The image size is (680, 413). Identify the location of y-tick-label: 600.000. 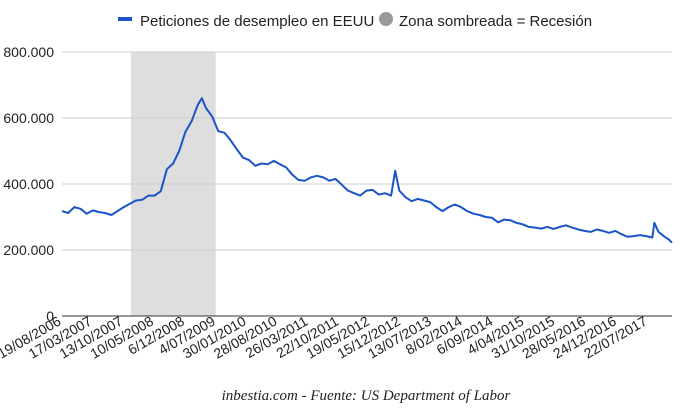
(28, 118).